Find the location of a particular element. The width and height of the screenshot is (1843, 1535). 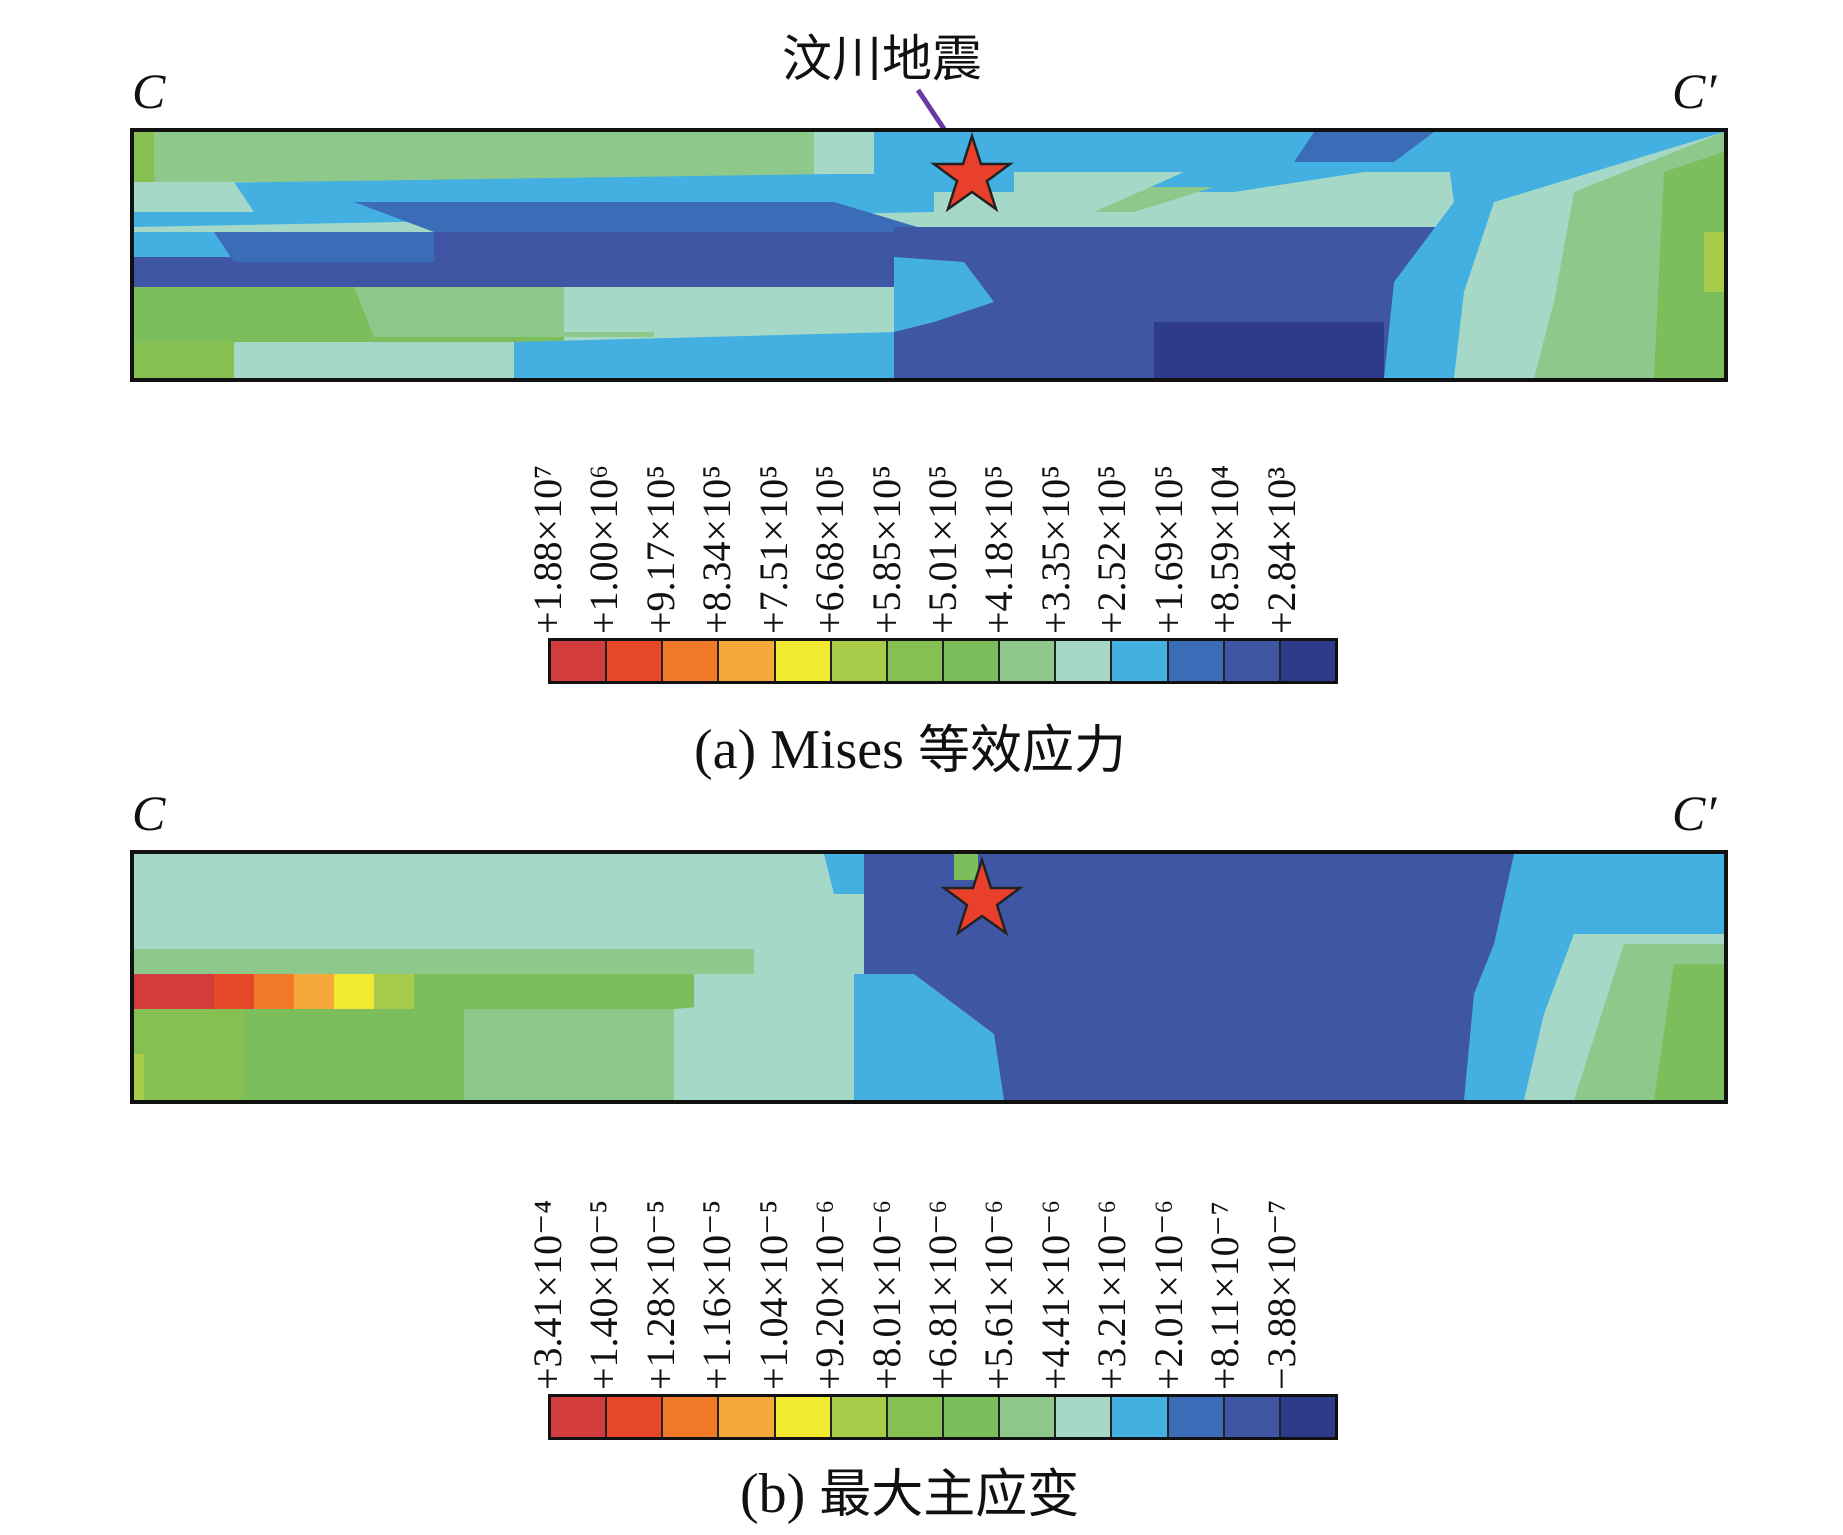

section-start-label-a: C is located at coordinates (149, 91).